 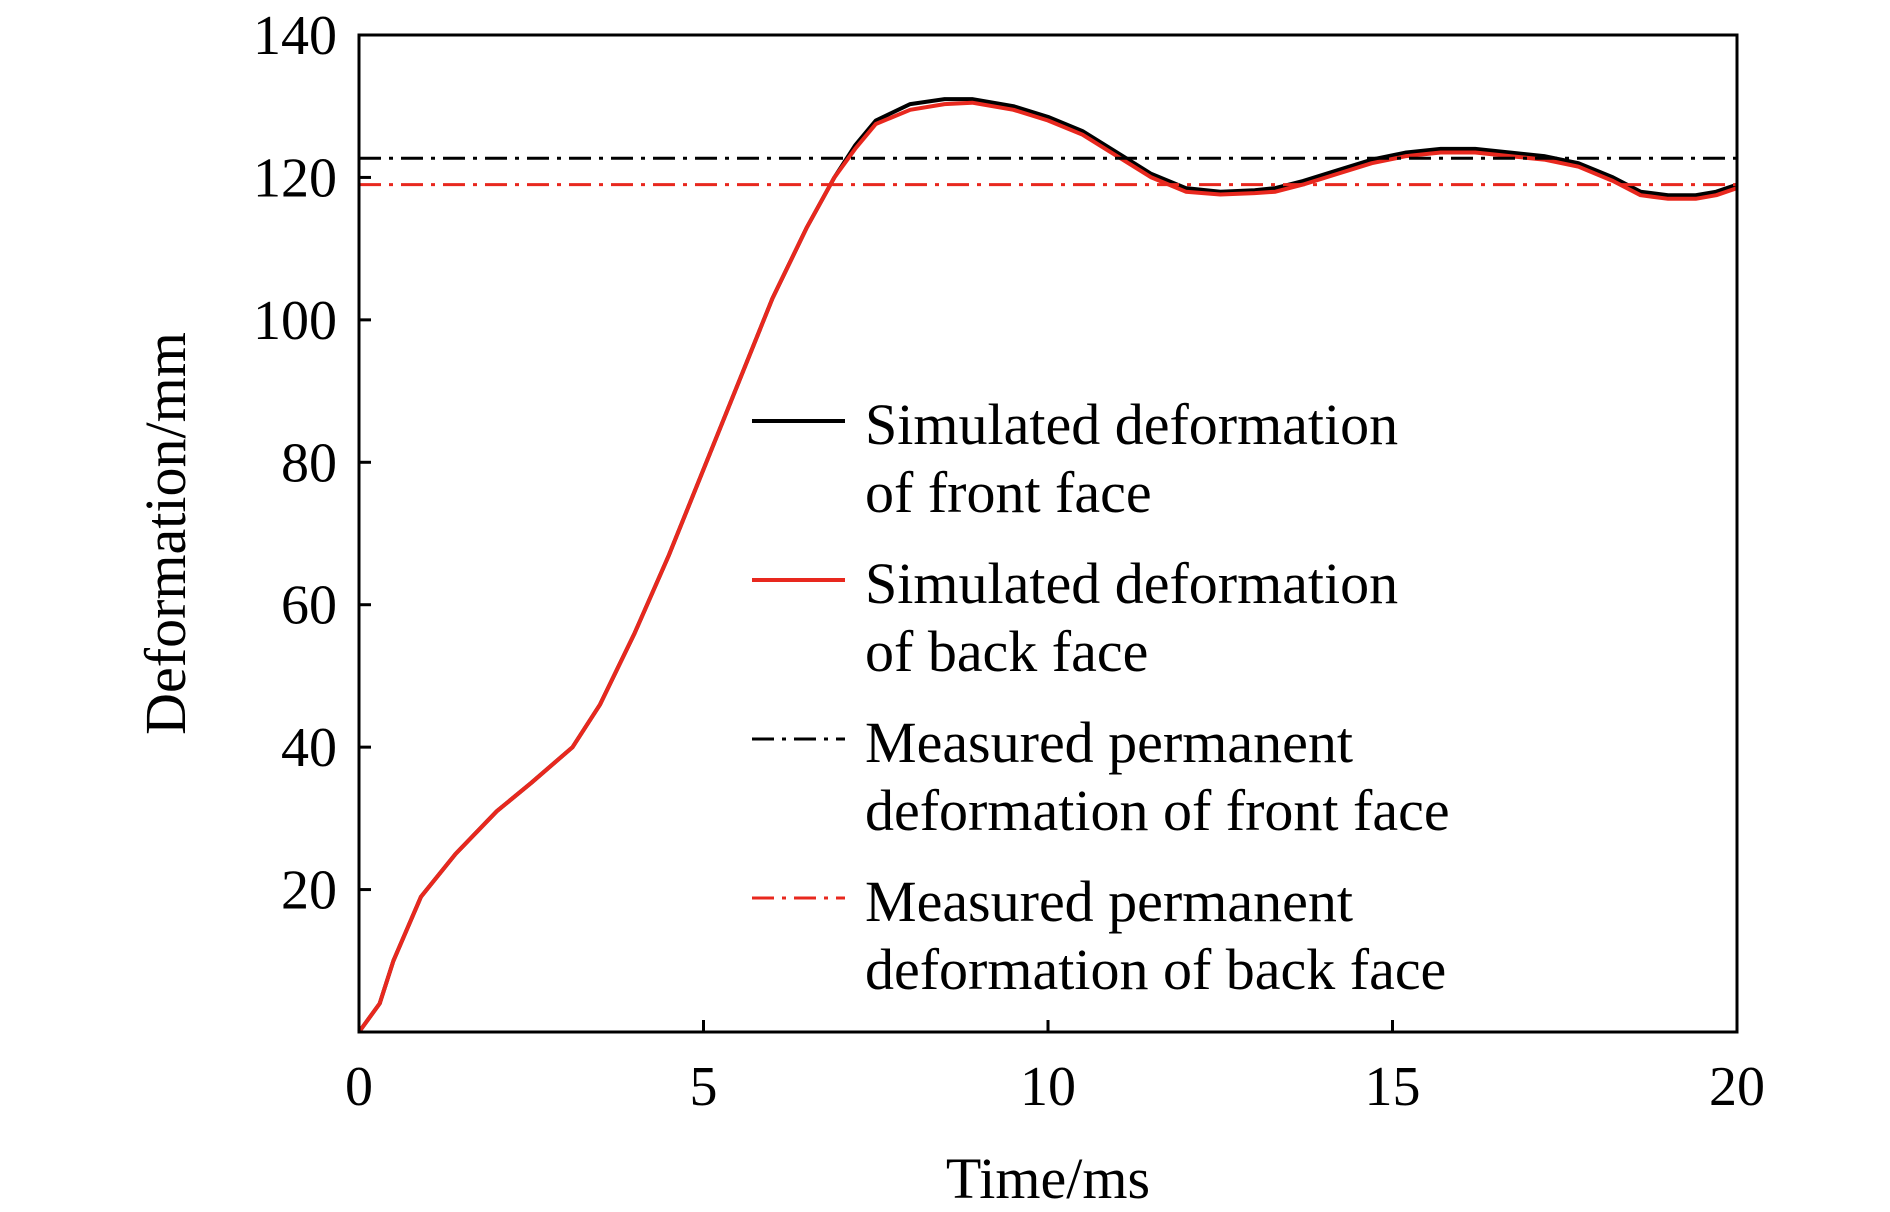 What do you see at coordinates (1737, 1087) in the screenshot?
I see `x-tick-label: 20` at bounding box center [1737, 1087].